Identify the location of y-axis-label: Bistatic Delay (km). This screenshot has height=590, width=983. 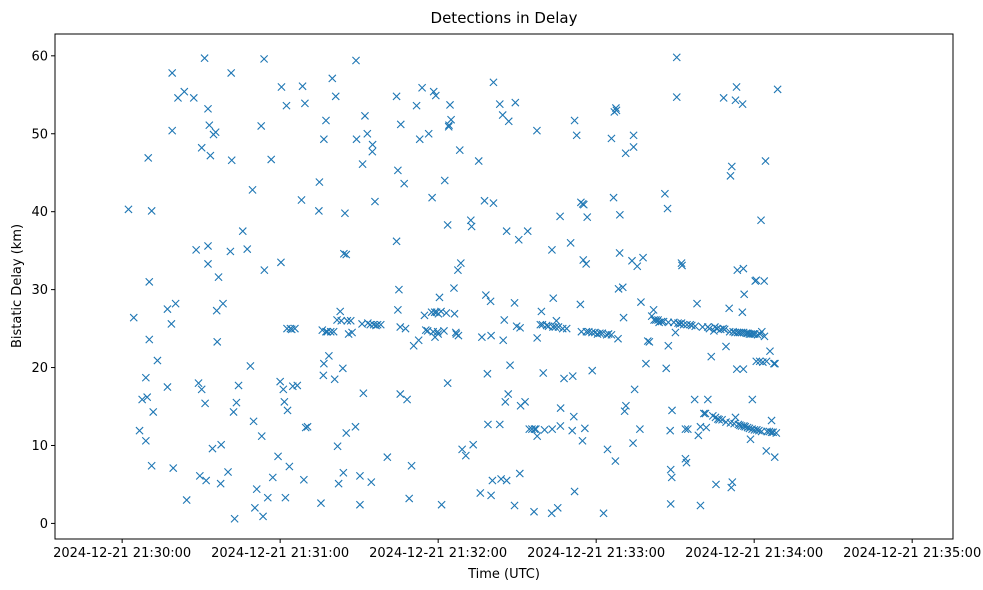
(17, 286).